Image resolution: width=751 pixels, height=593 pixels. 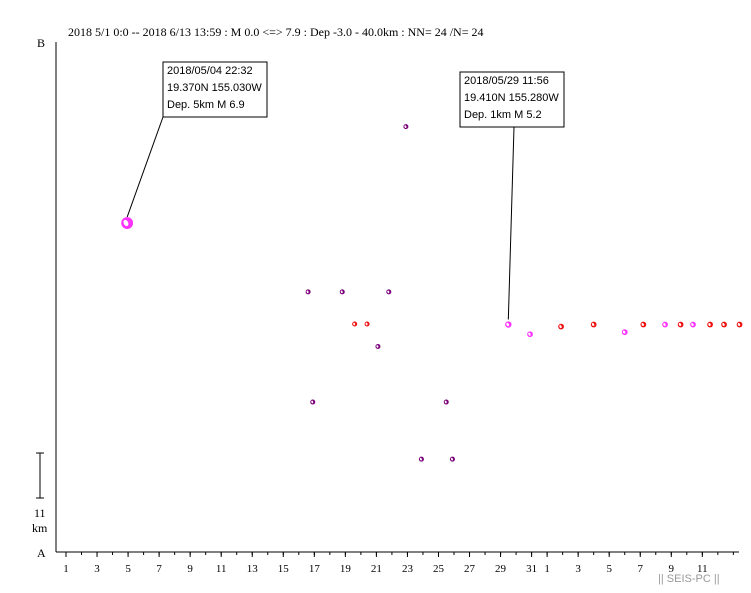 What do you see at coordinates (315, 569) in the screenshot?
I see `x-tick-label: 17` at bounding box center [315, 569].